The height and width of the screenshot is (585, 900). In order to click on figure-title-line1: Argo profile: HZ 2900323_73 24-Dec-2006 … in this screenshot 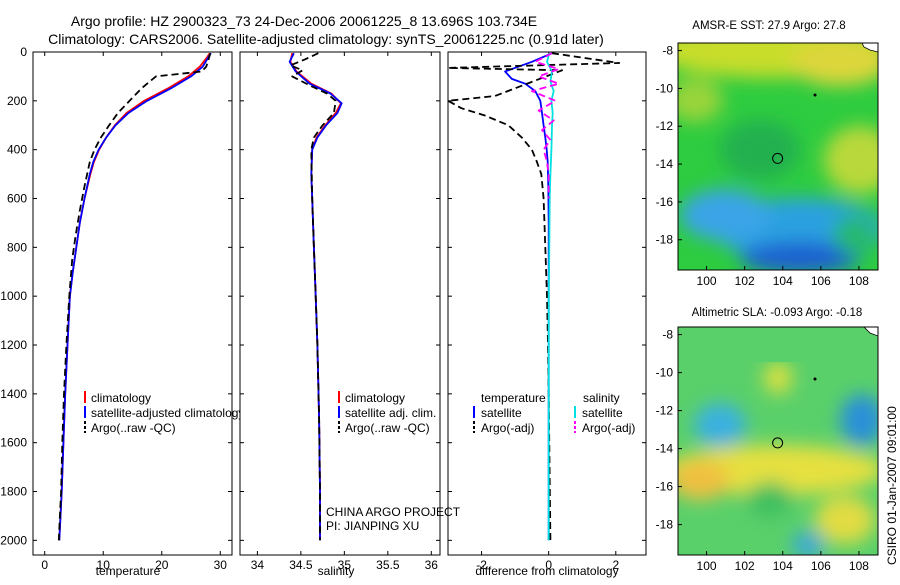, I will do `click(304, 21)`.